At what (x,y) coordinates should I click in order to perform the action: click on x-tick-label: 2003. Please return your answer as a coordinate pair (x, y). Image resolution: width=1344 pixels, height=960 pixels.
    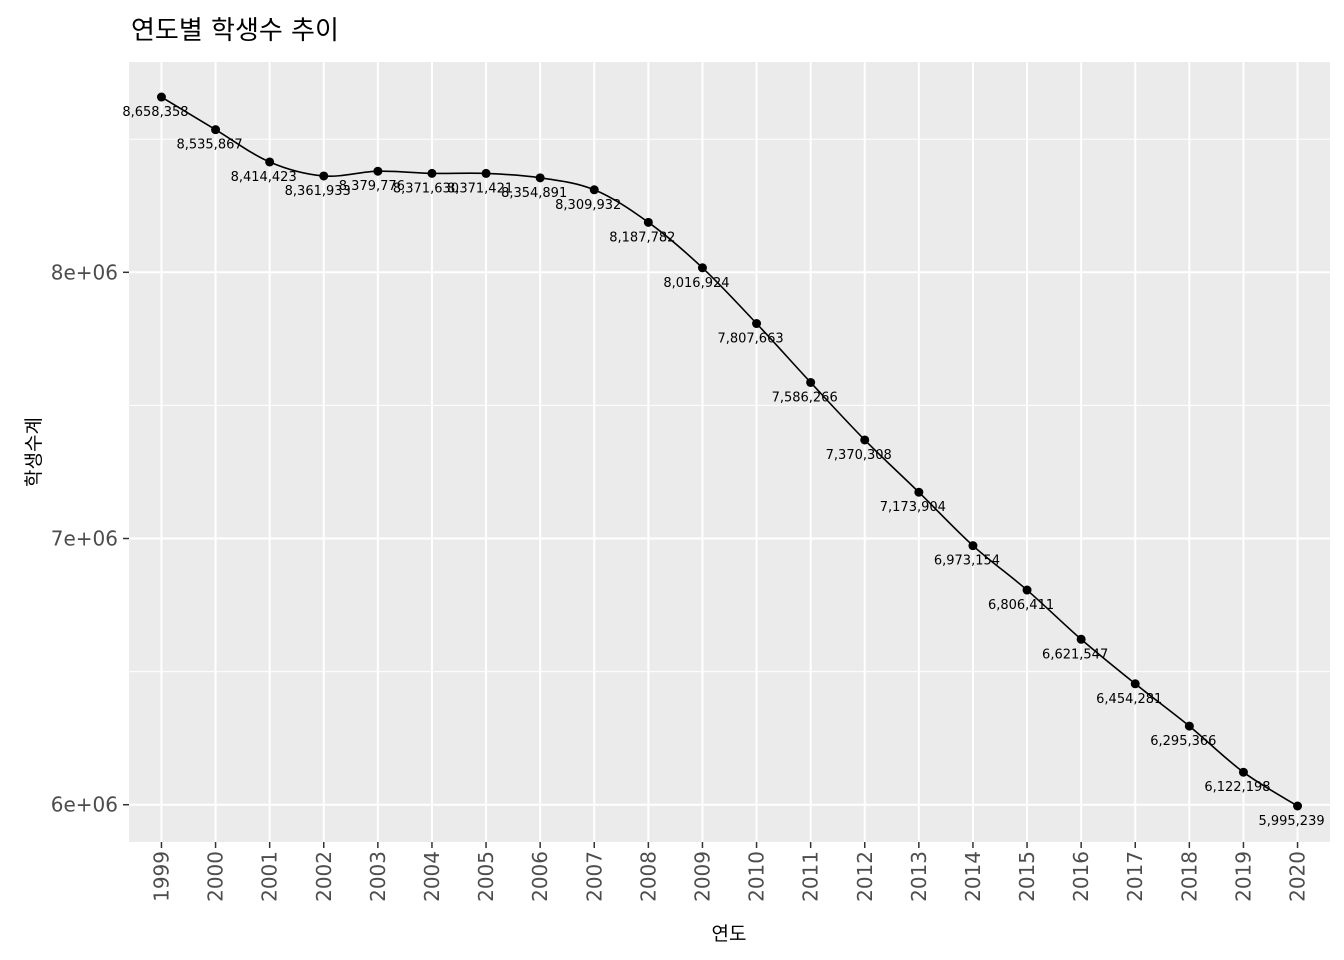
    Looking at the image, I should click on (378, 876).